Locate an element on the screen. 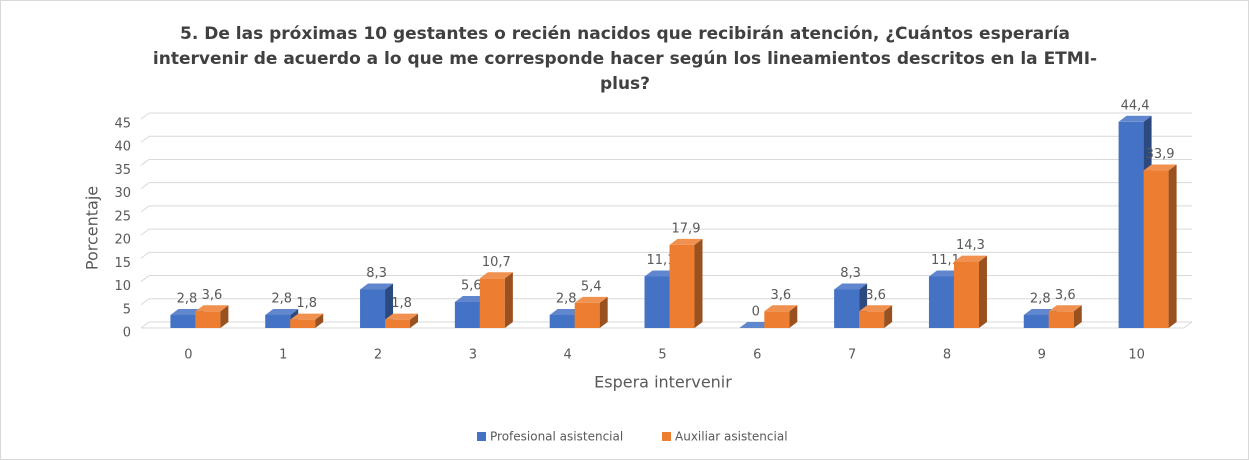  data-label: 5,4 is located at coordinates (591, 286).